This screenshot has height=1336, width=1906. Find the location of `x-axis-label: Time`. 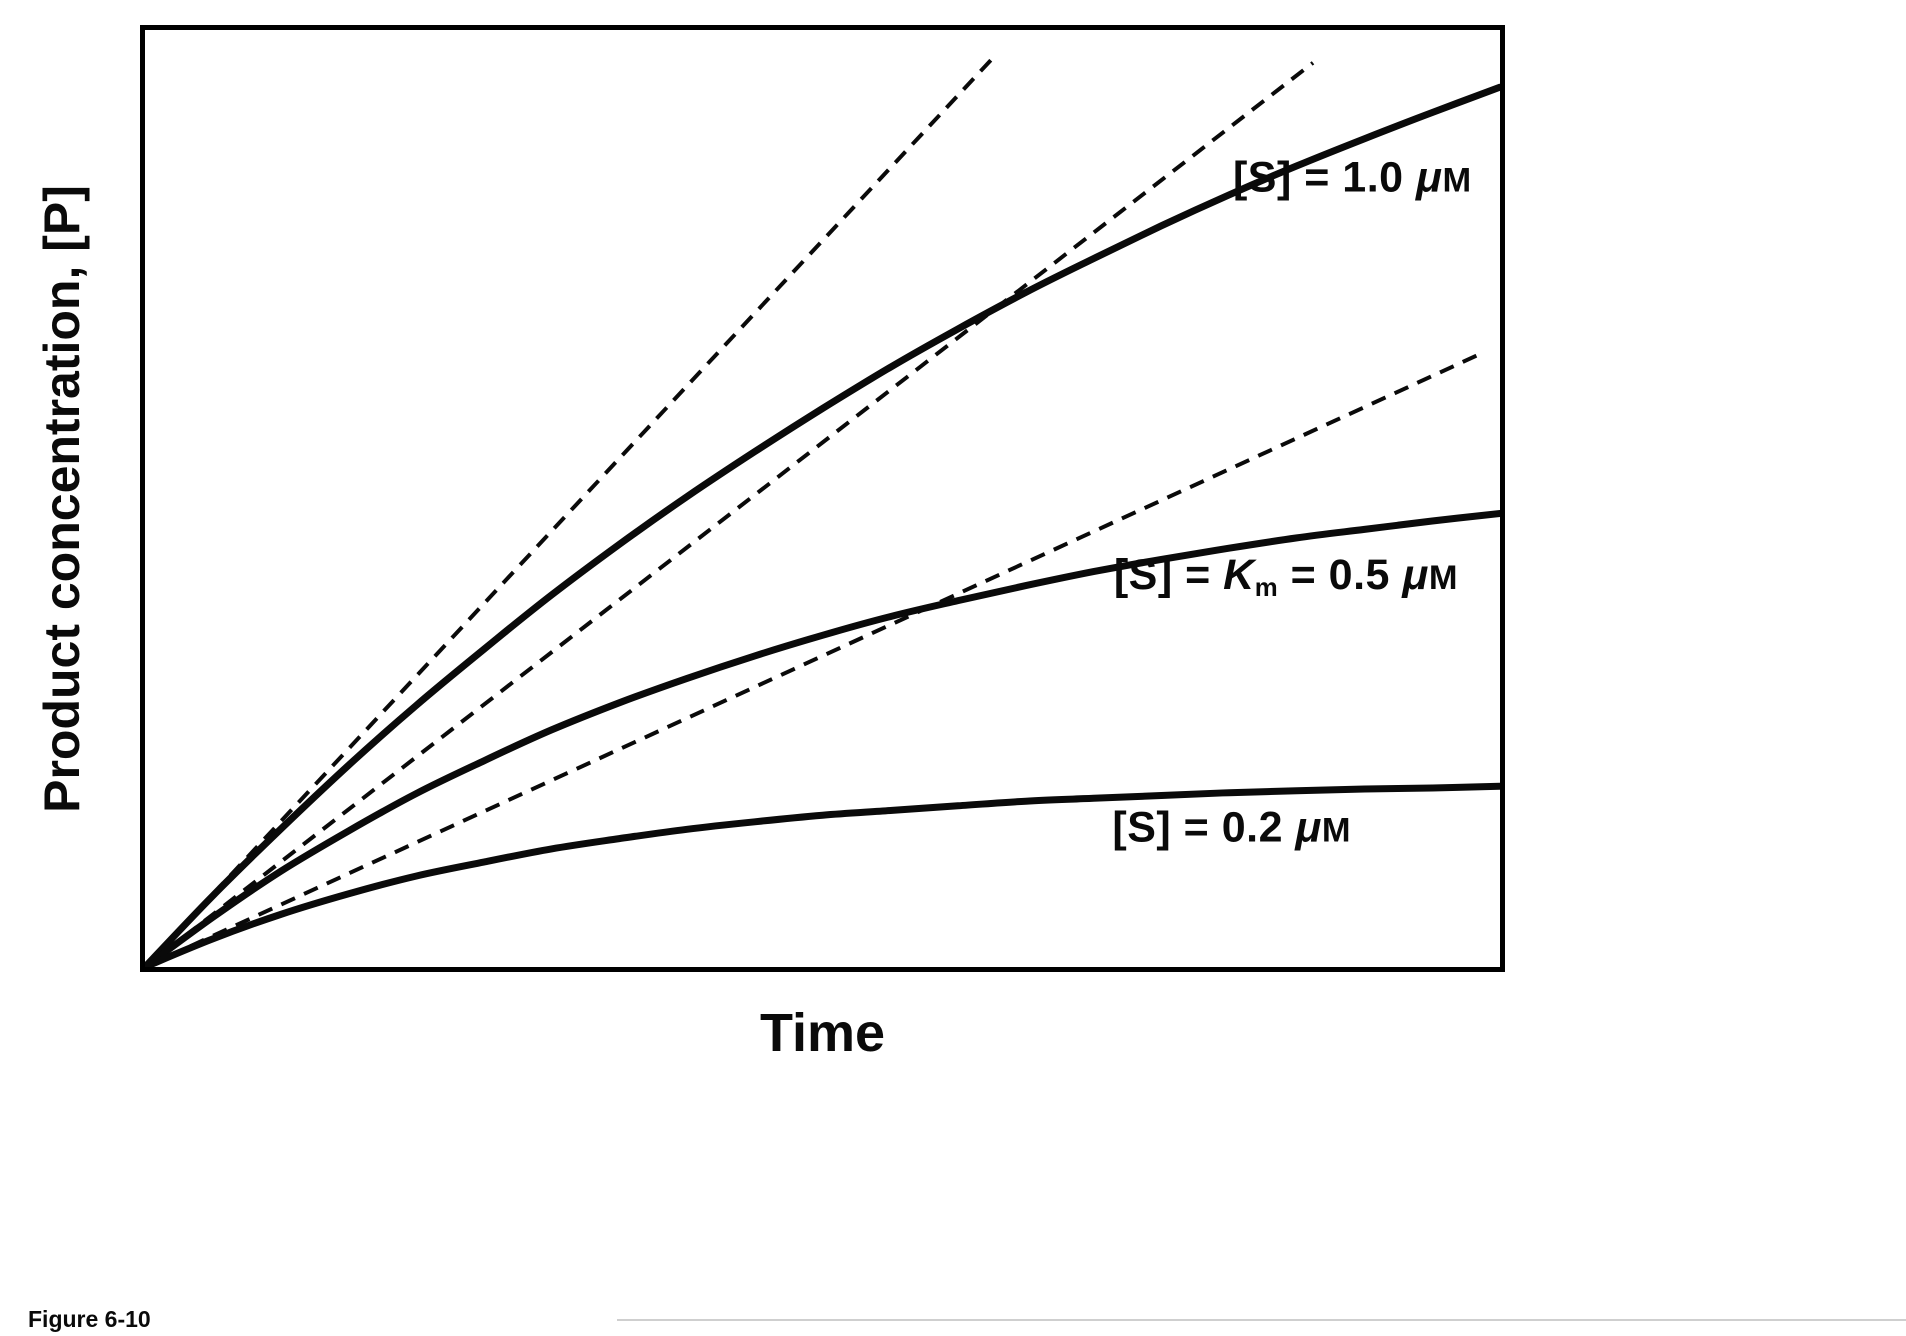

x-axis-label: Time is located at coordinates (822, 1033).